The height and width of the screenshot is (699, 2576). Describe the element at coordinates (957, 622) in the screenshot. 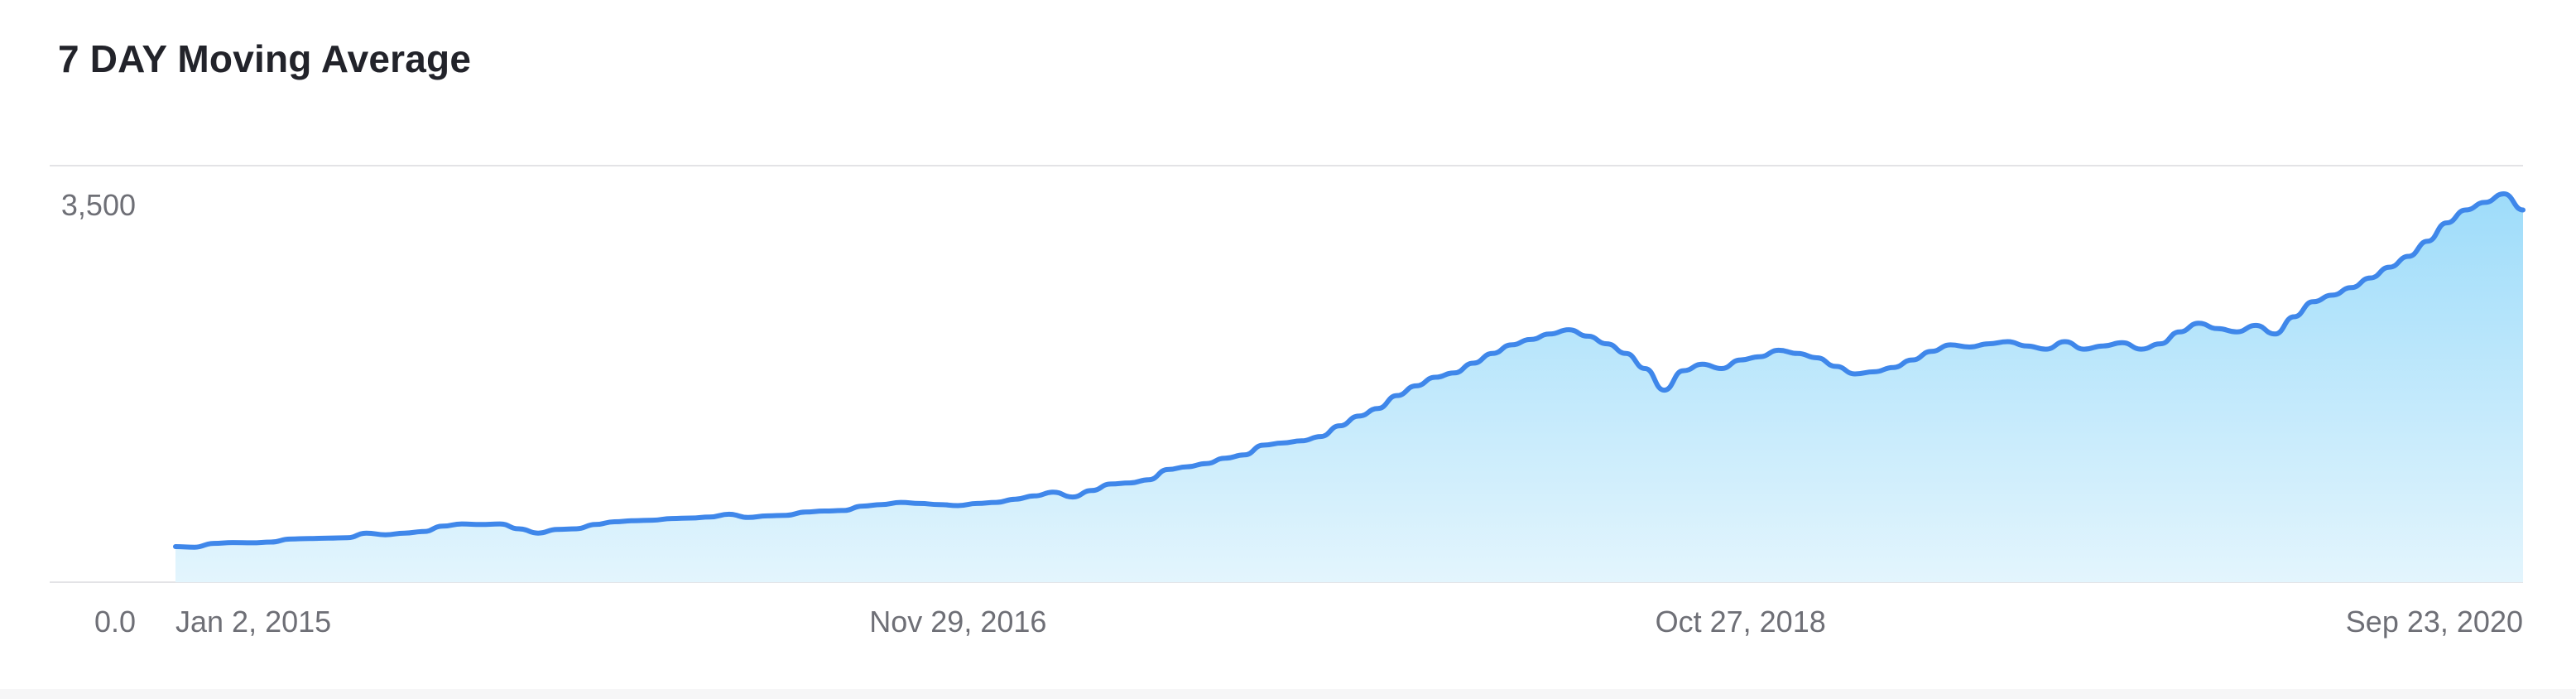

I see `x-tick-label: Nov 29, 2016` at that location.